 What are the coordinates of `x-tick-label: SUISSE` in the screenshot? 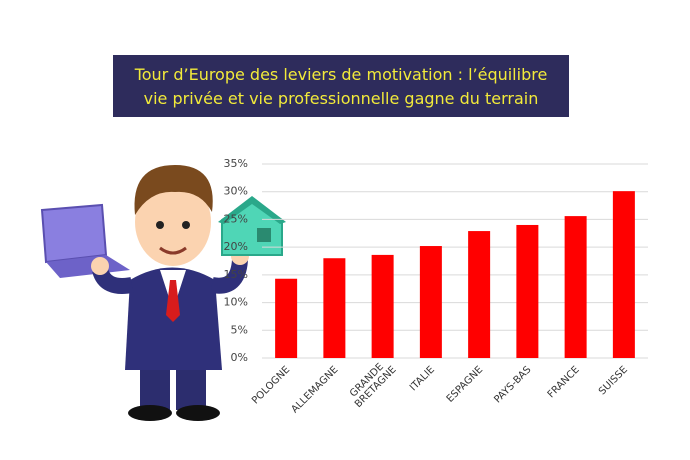 It's located at (613, 380).